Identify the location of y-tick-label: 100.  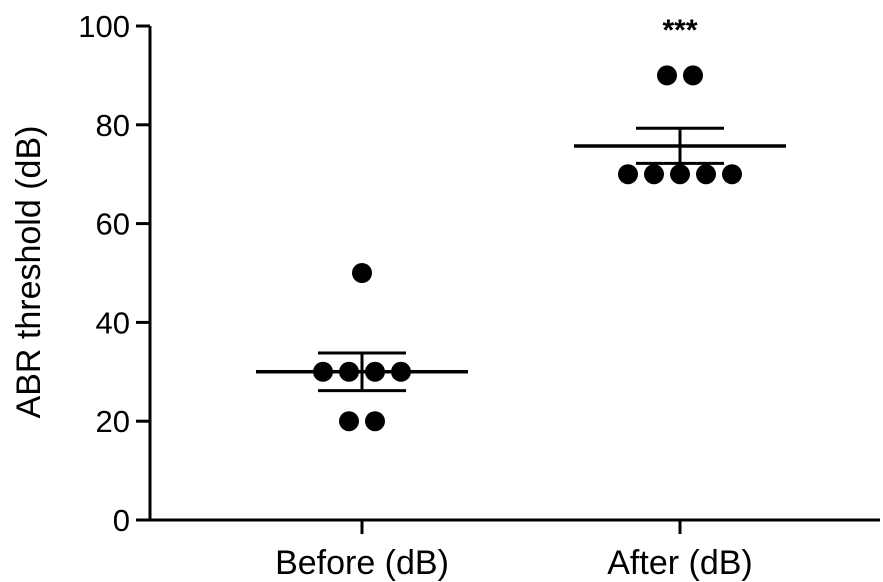
(104, 26).